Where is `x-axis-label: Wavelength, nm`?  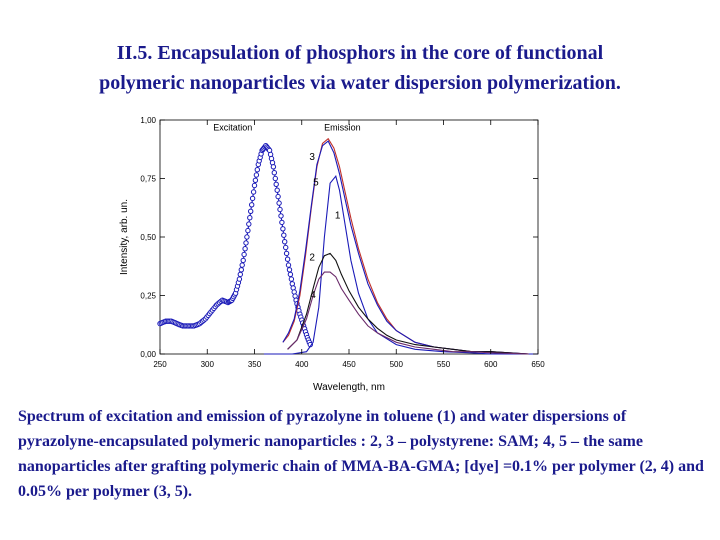
x-axis-label: Wavelength, nm is located at coordinates (349, 387).